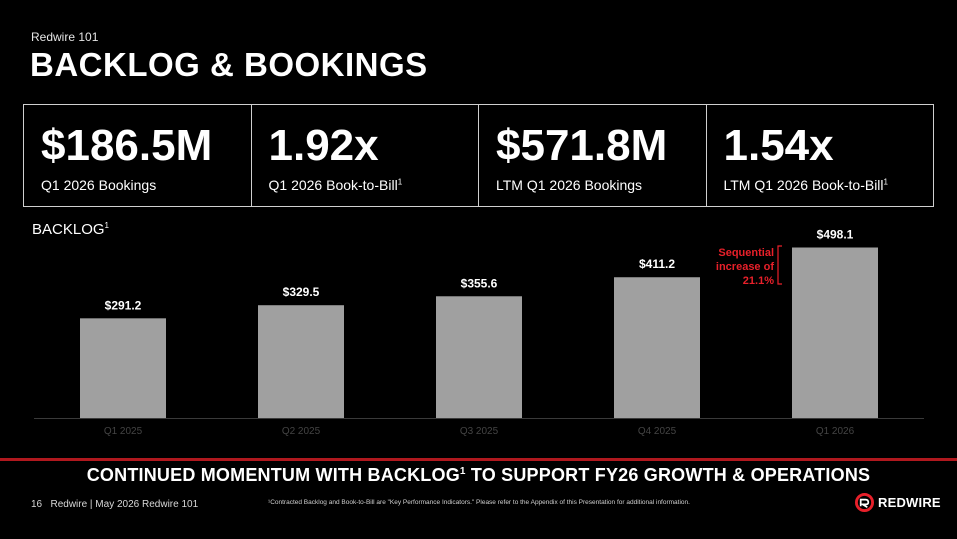  I want to click on bar-q1-2025, so click(123, 368).